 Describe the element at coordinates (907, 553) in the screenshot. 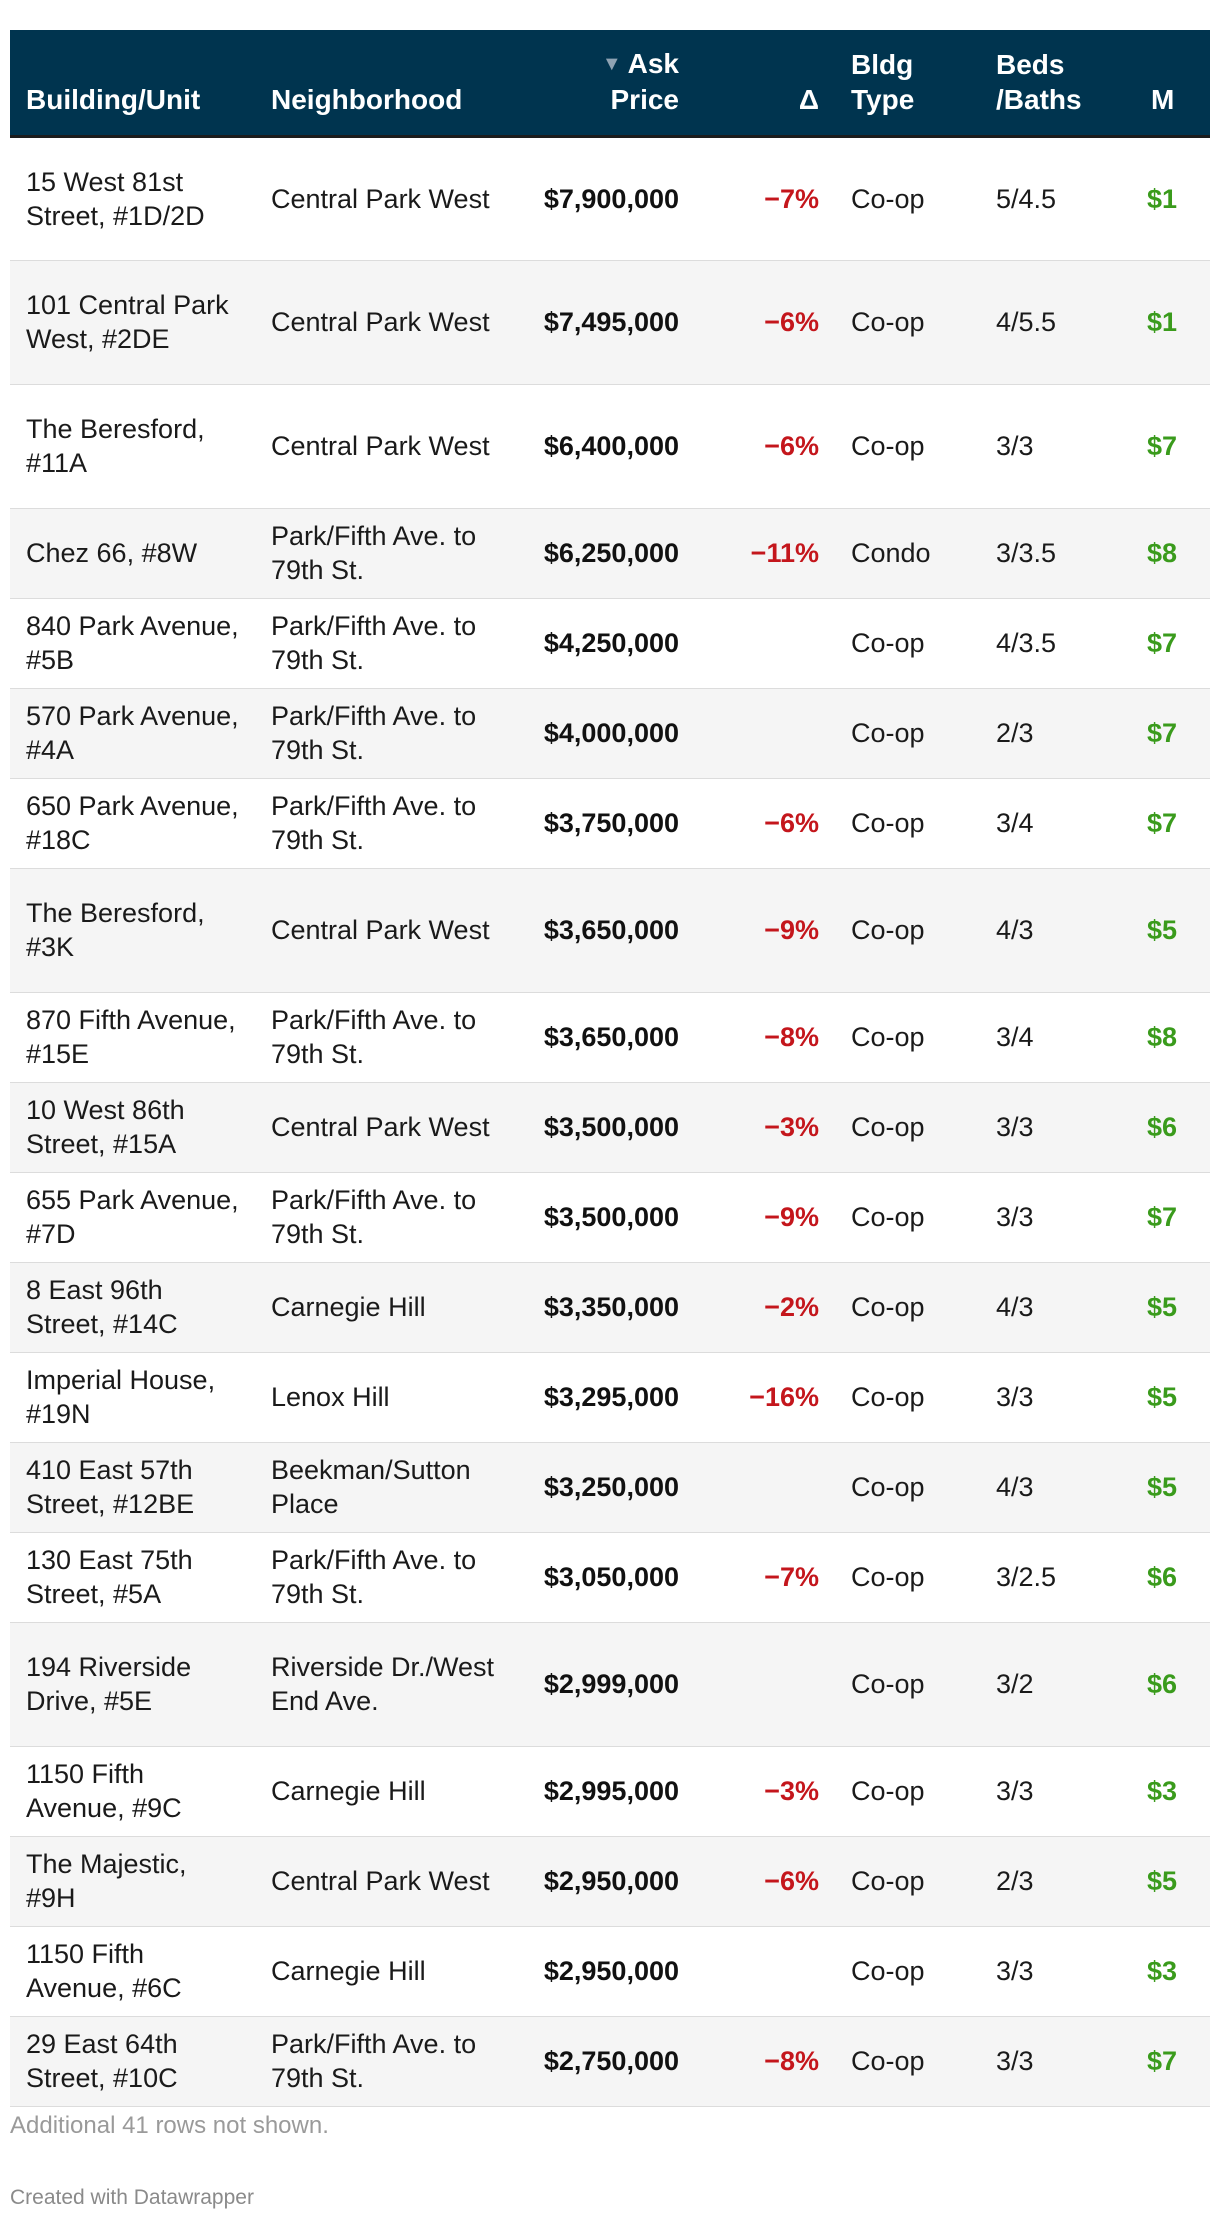

I see `cell-bldg-type: Condo` at that location.